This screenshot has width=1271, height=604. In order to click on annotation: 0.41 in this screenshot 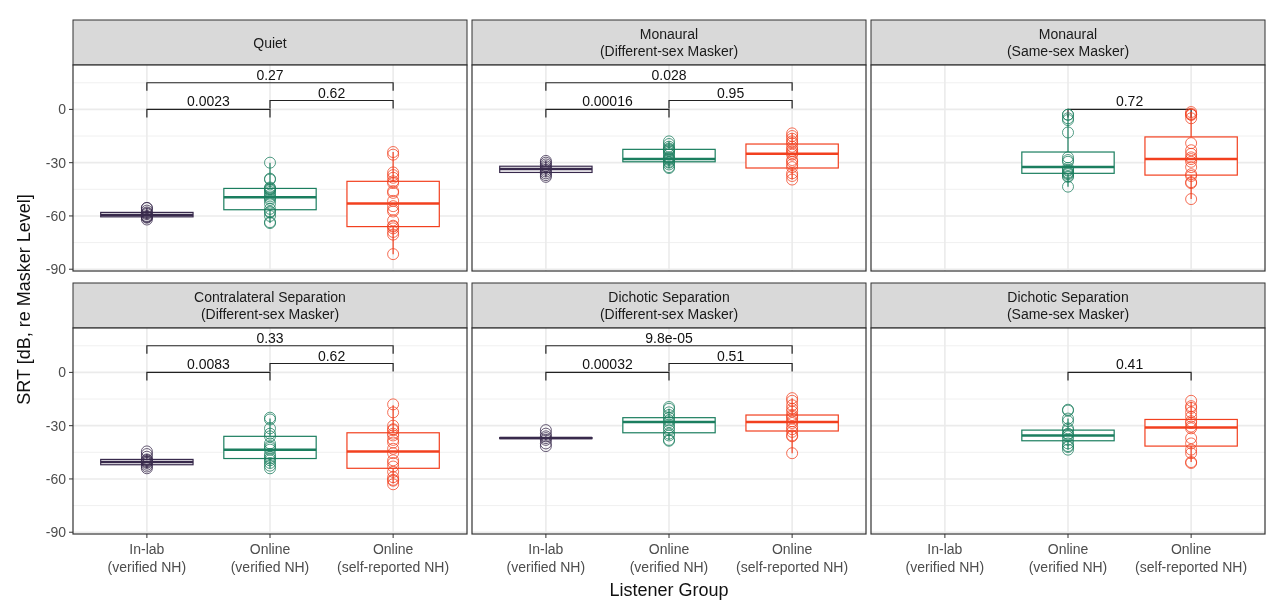, I will do `click(1129, 364)`.